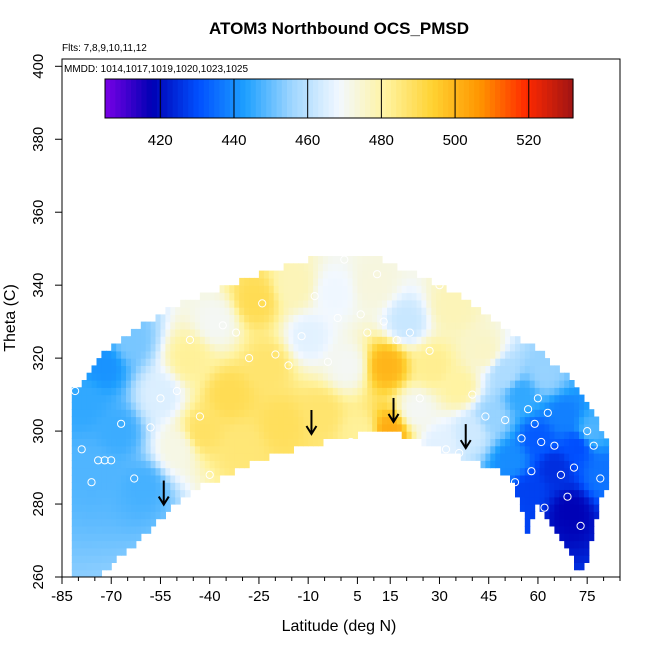  Describe the element at coordinates (160, 140) in the screenshot. I see `colorbar-tick-label: 420` at that location.